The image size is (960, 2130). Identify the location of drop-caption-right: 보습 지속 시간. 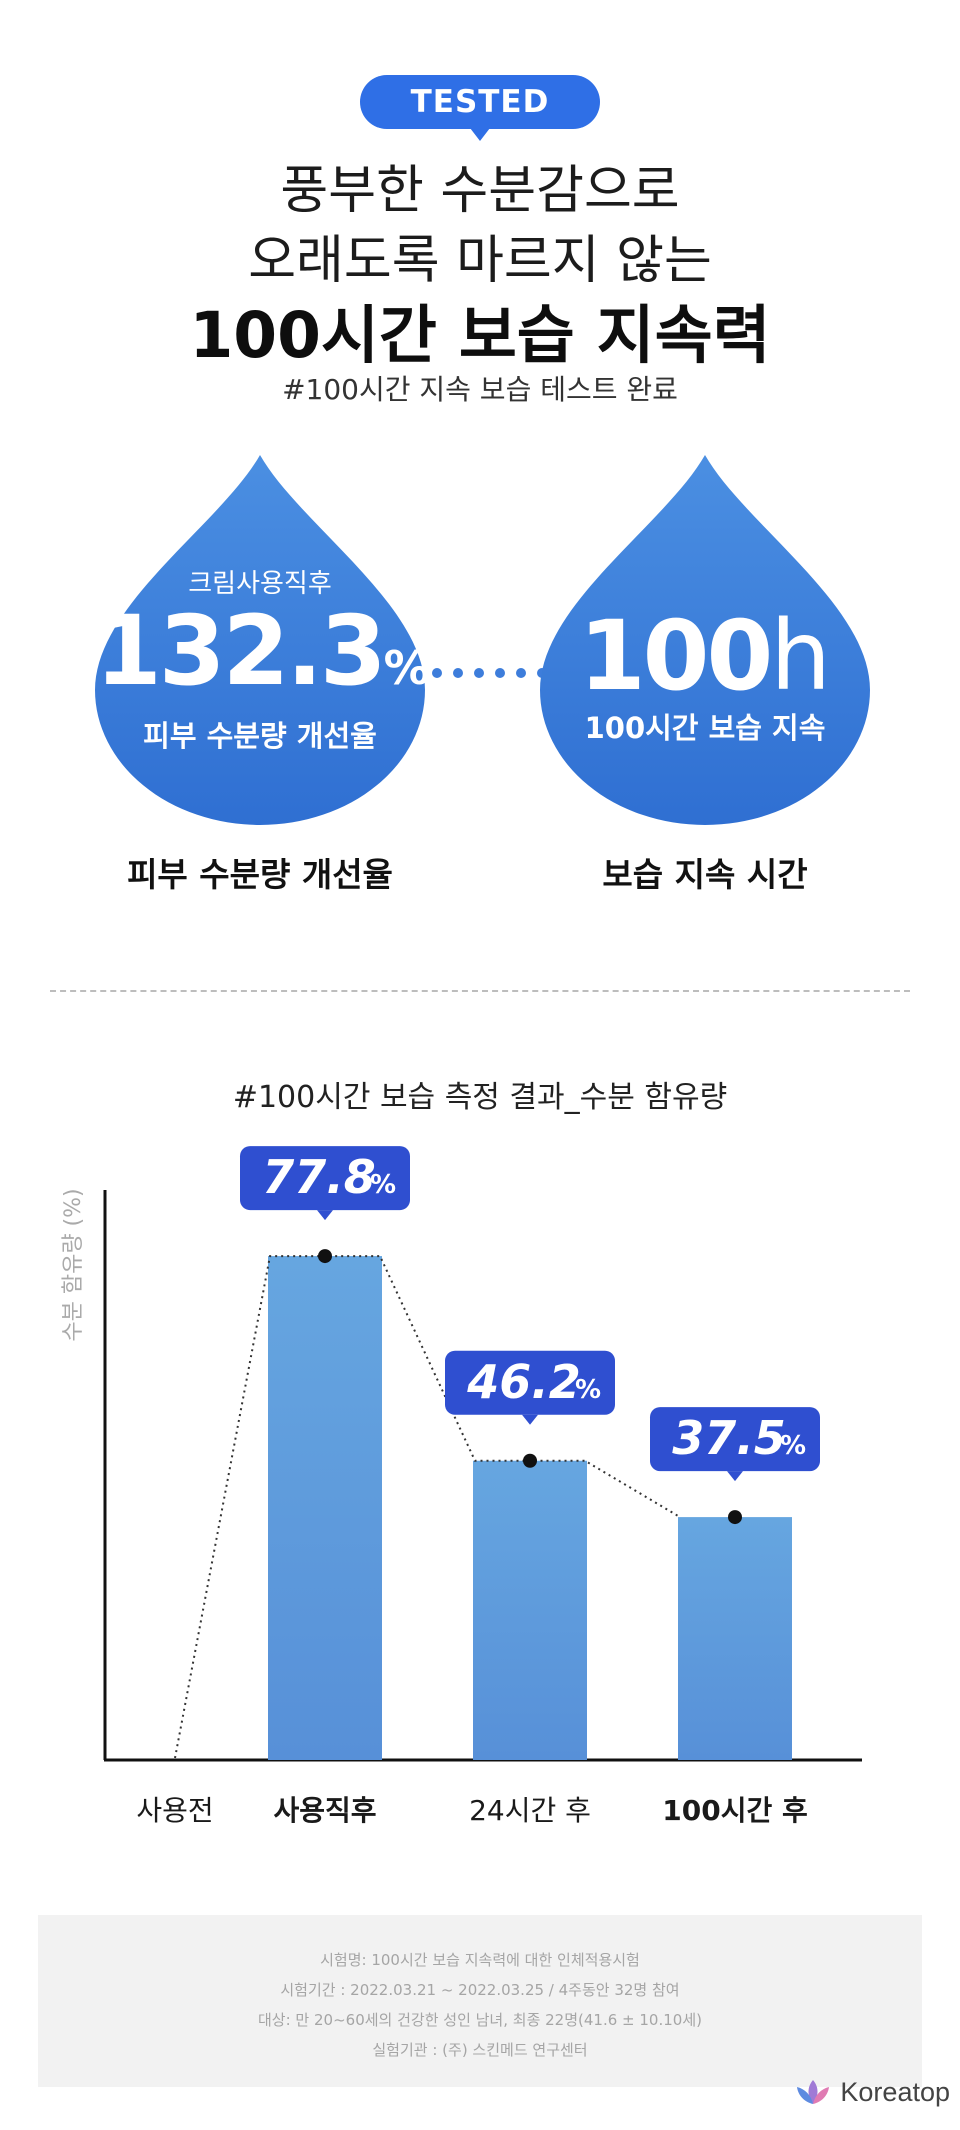
(705, 874).